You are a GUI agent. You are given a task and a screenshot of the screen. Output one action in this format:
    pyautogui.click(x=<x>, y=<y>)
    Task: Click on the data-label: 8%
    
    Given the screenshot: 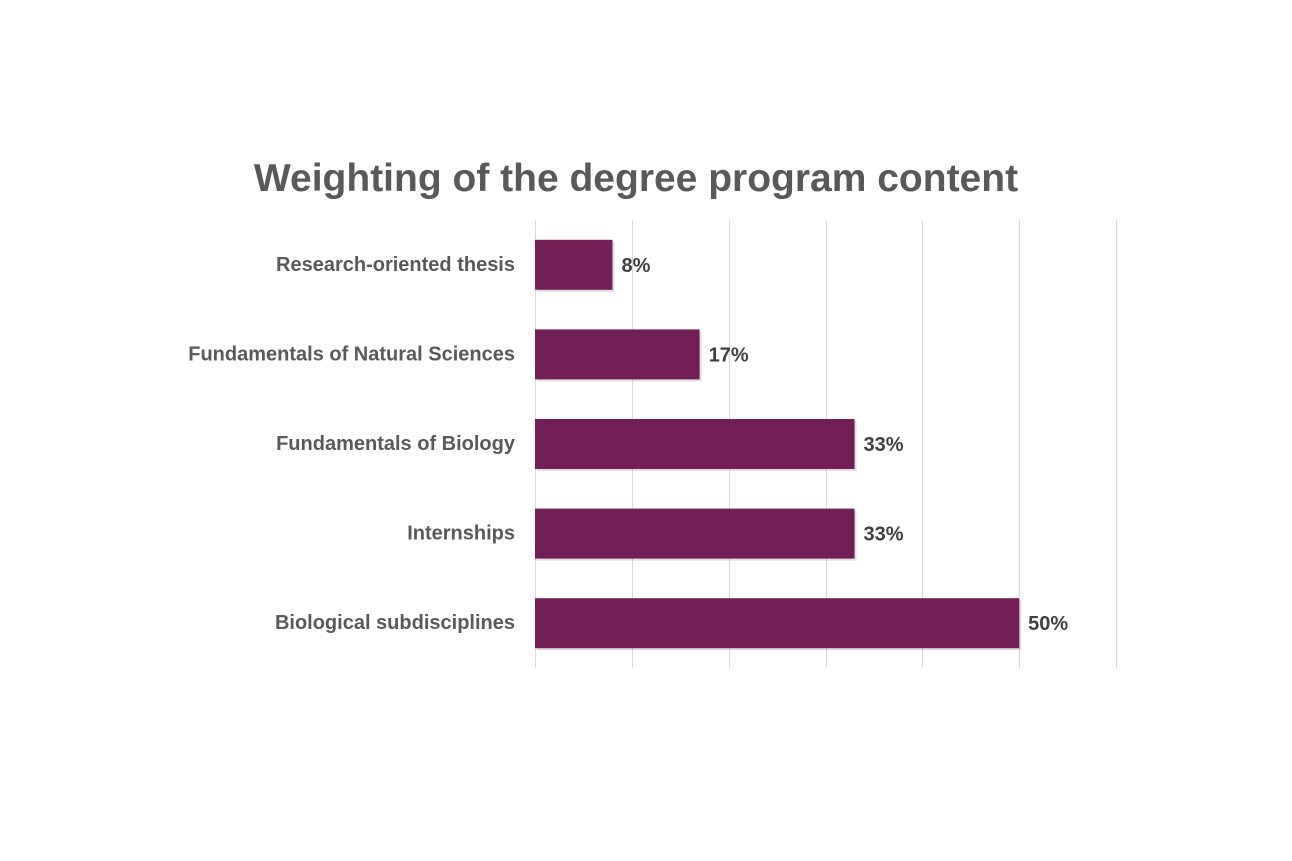 What is the action you would take?
    pyautogui.click(x=635, y=266)
    